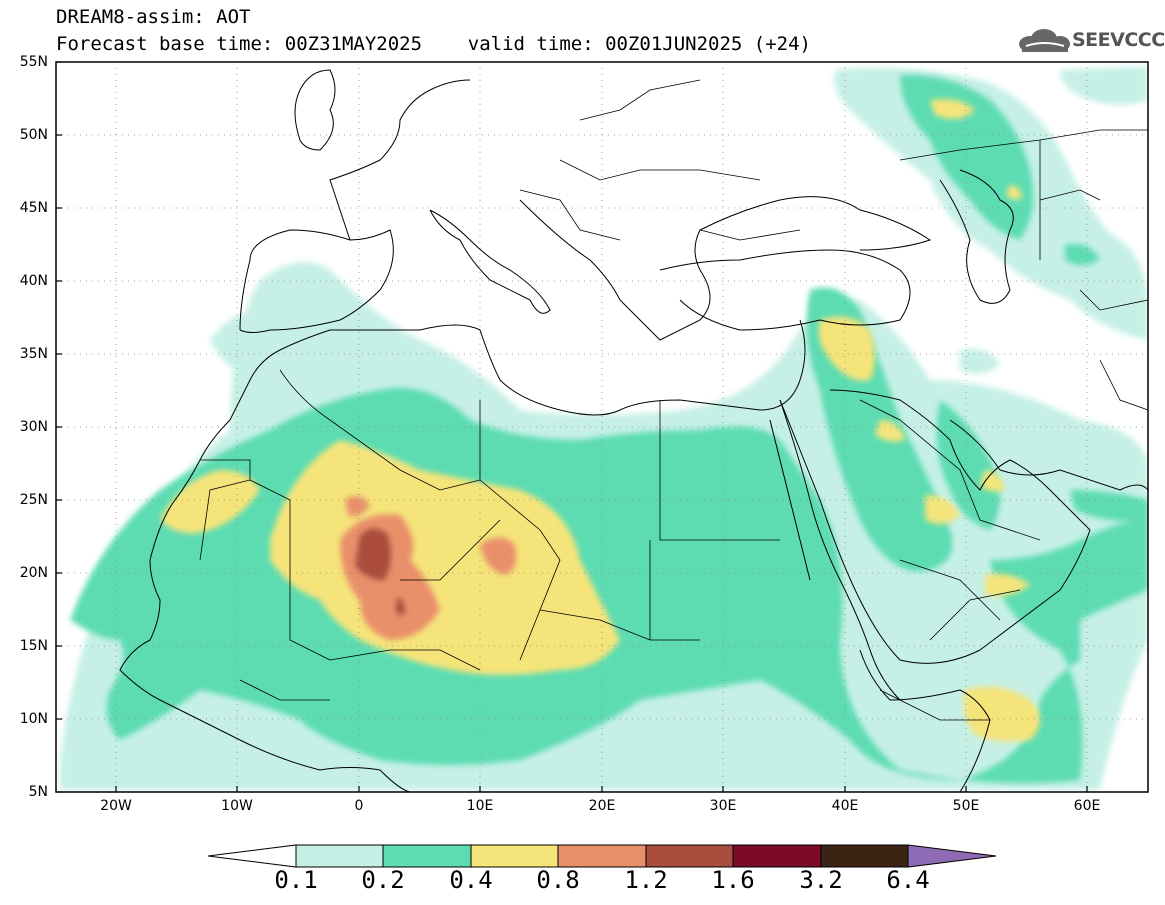  What do you see at coordinates (602, 806) in the screenshot?
I see `lon-label: 20E` at bounding box center [602, 806].